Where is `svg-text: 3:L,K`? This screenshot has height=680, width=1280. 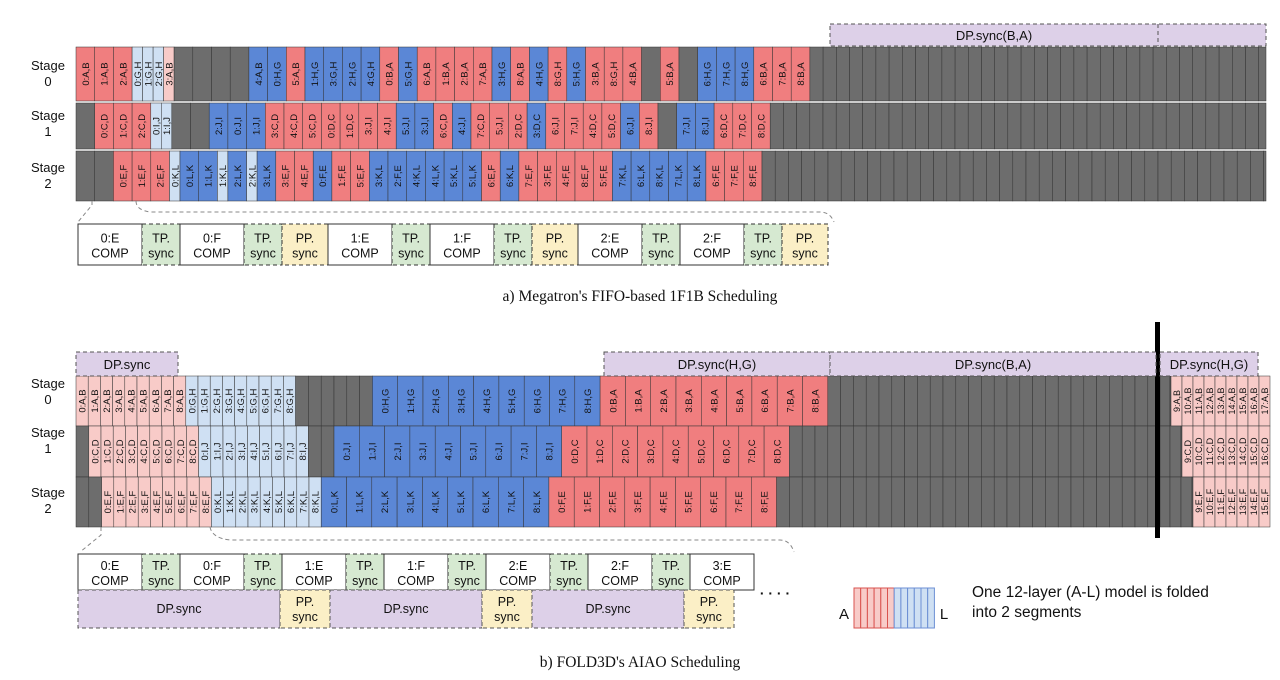 svg-text: 3:L,K is located at coordinates (410, 501).